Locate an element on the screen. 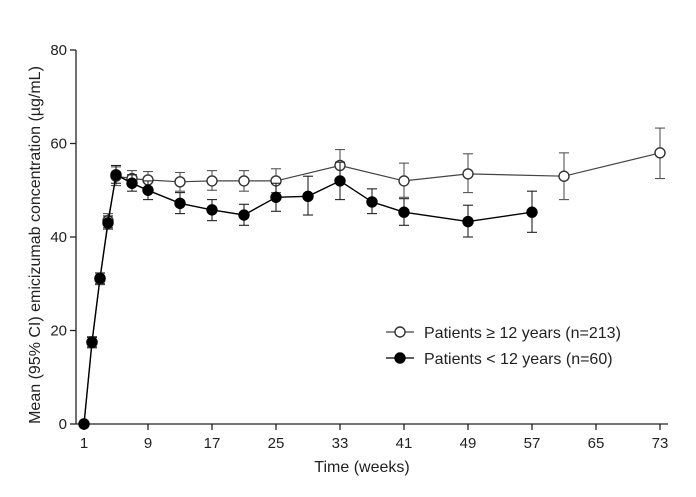  x-tick-label: 9 is located at coordinates (148, 443).